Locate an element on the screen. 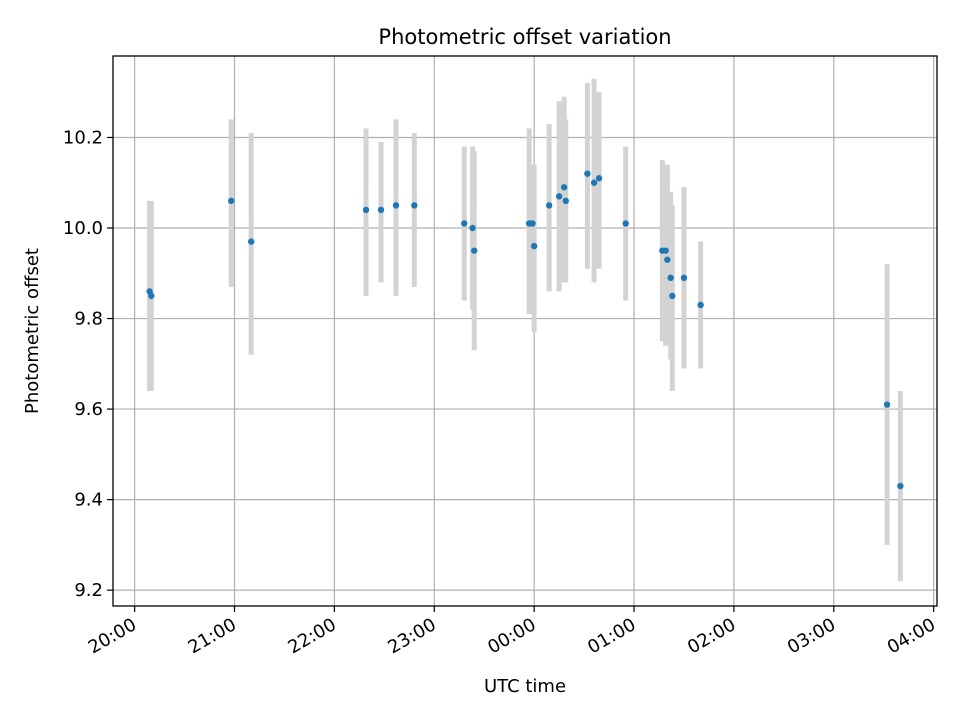  y-tick-label: 9.6 is located at coordinates (88, 409).